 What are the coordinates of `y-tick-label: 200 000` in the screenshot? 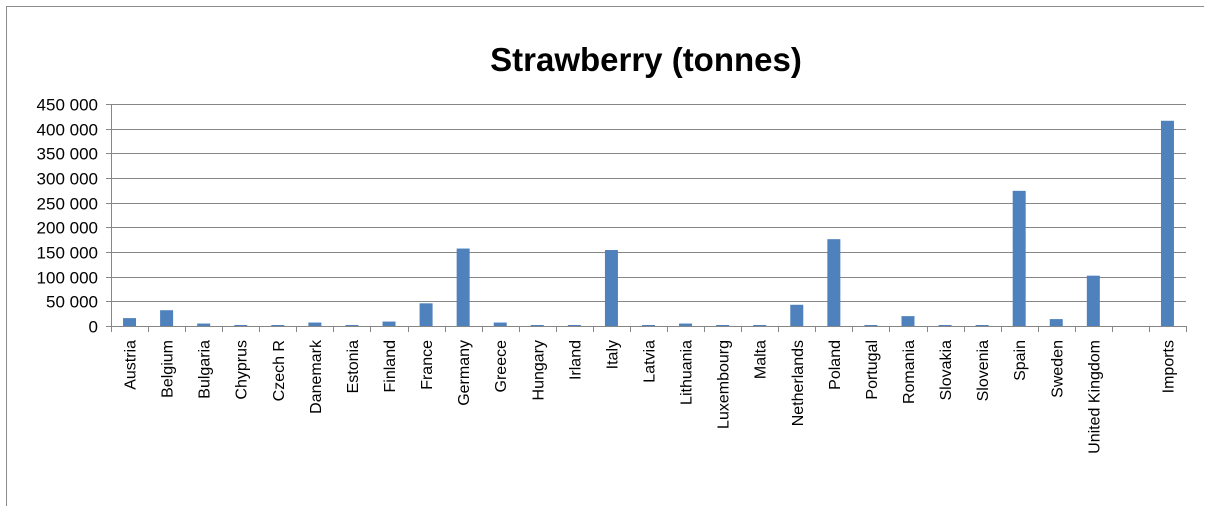 It's located at (67, 228).